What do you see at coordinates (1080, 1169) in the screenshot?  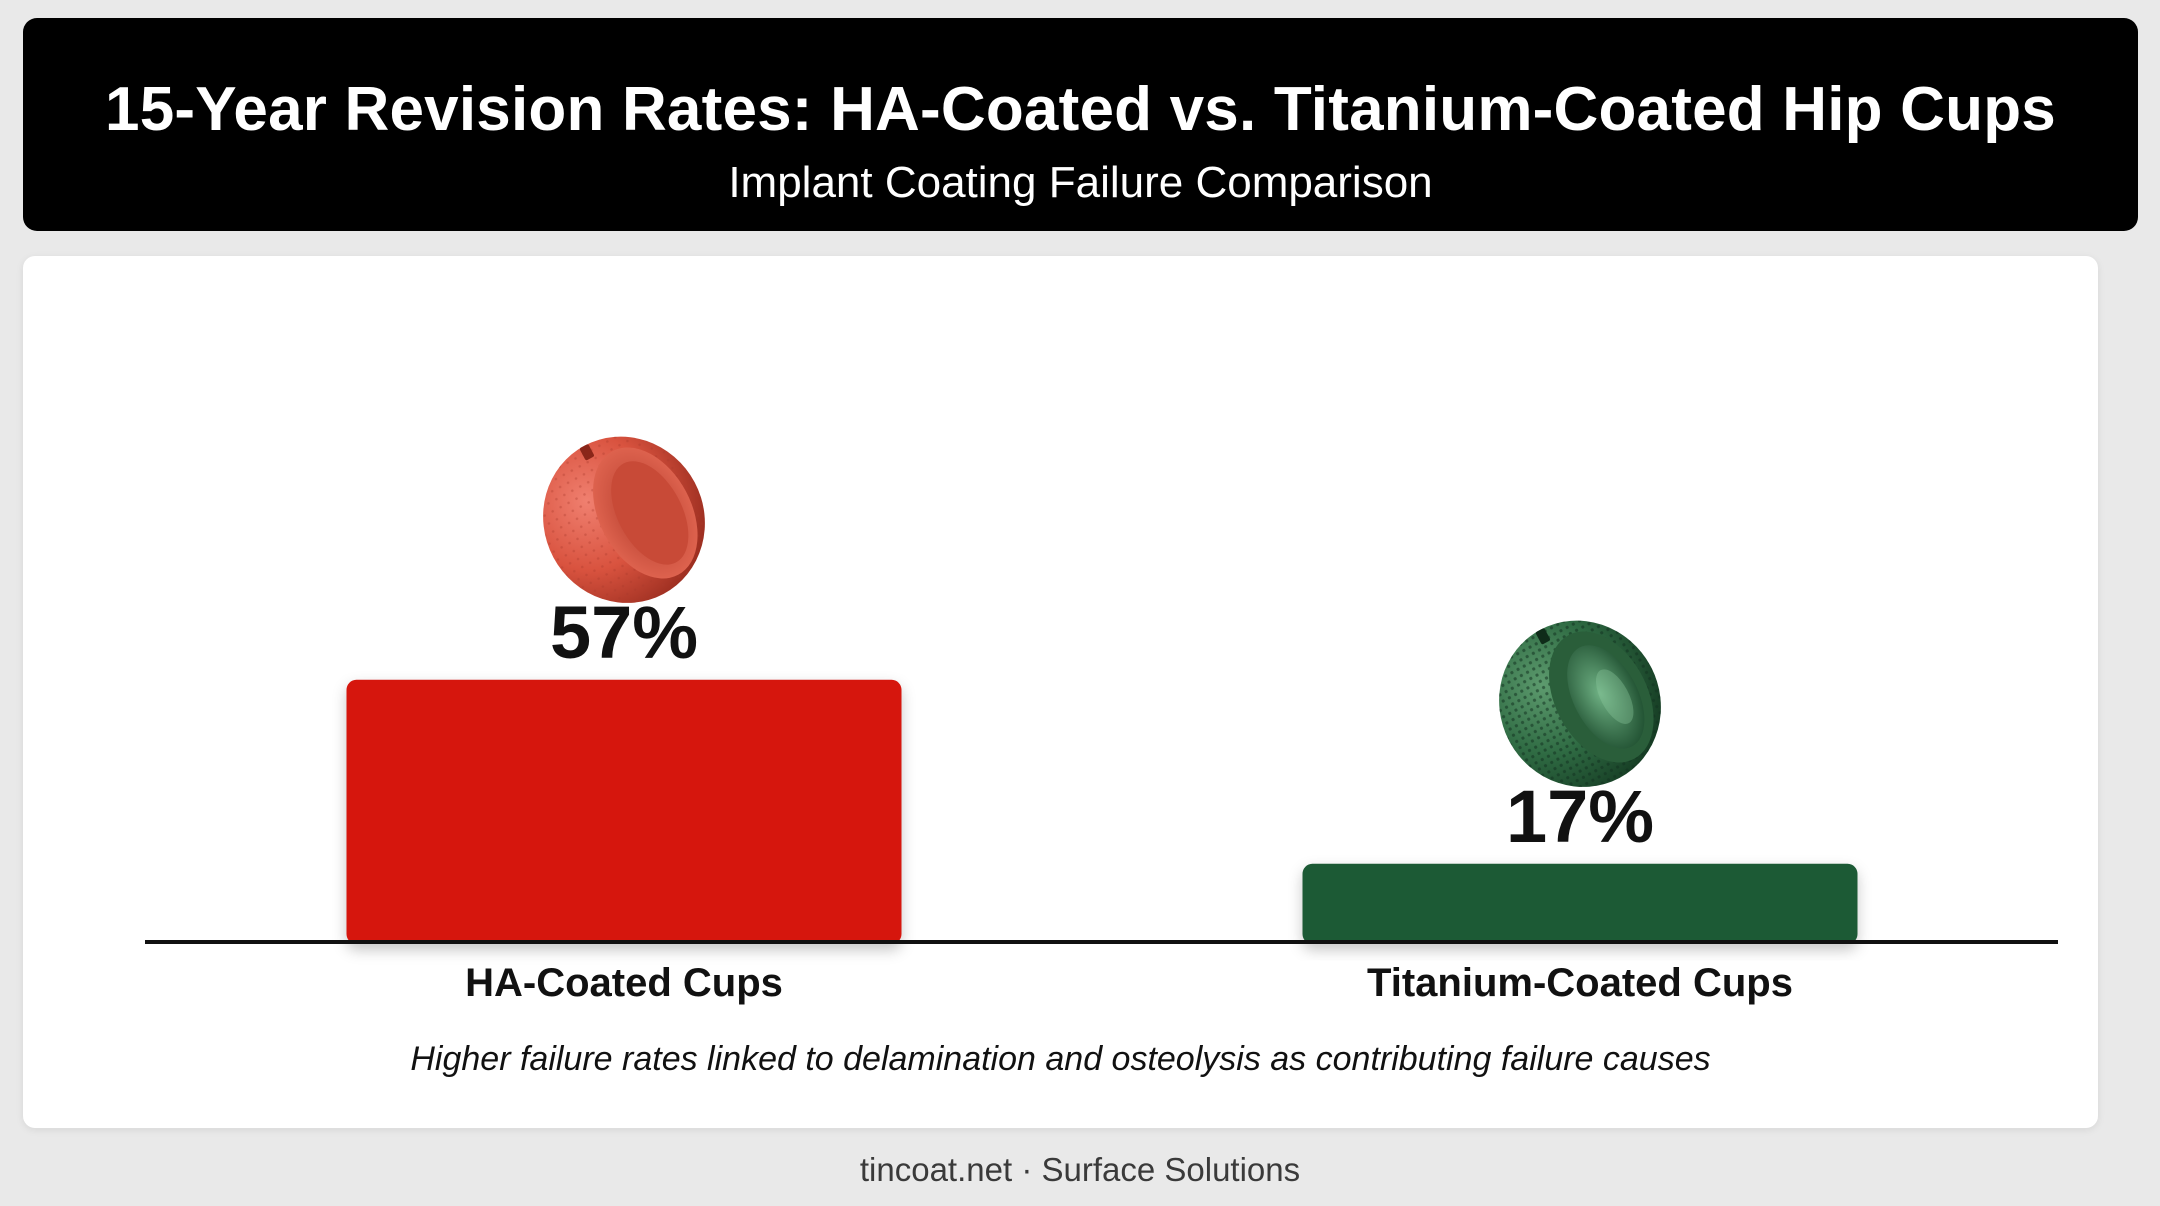 I see `footer-credit: tincoat.net · Surface Solutions` at bounding box center [1080, 1169].